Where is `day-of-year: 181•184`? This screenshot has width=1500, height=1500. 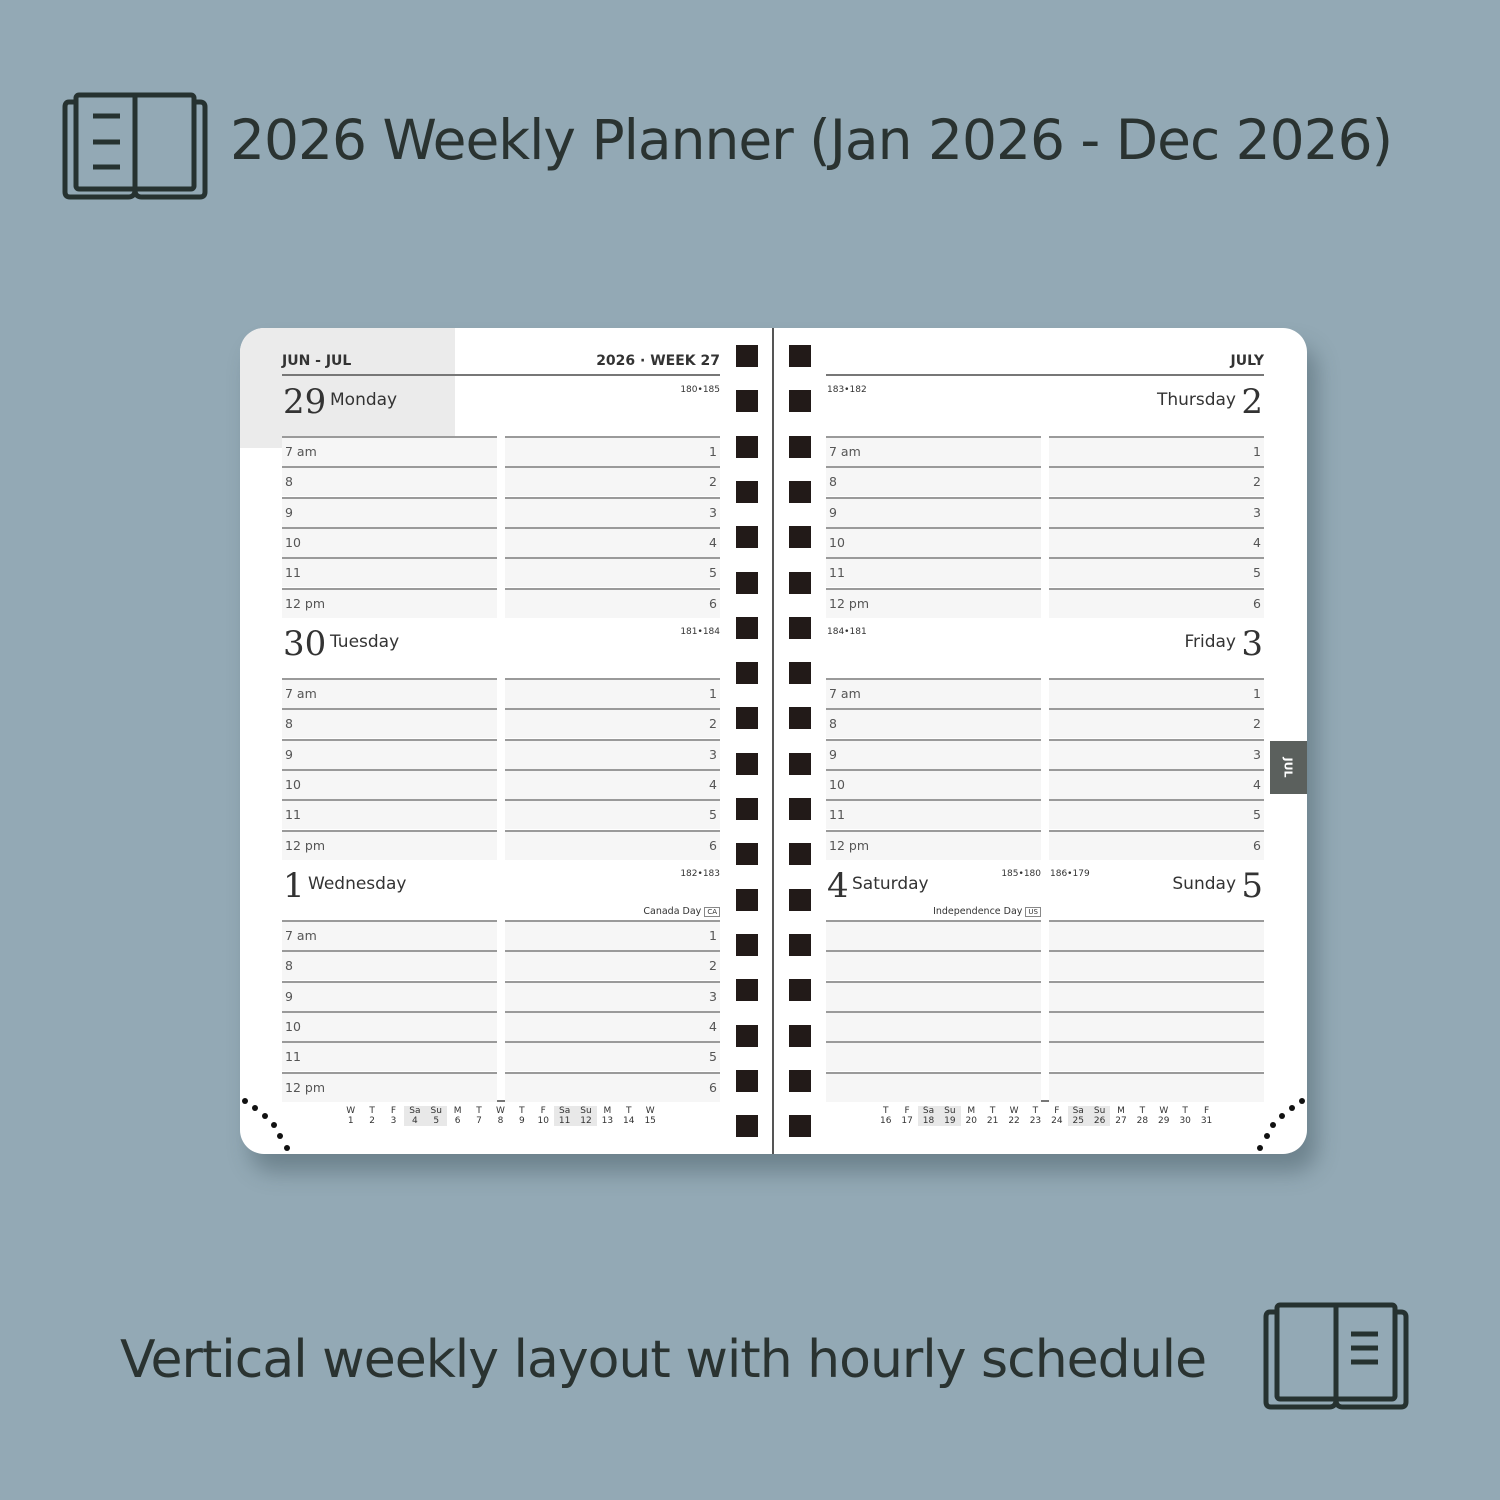
day-of-year: 181•184 is located at coordinates (700, 632).